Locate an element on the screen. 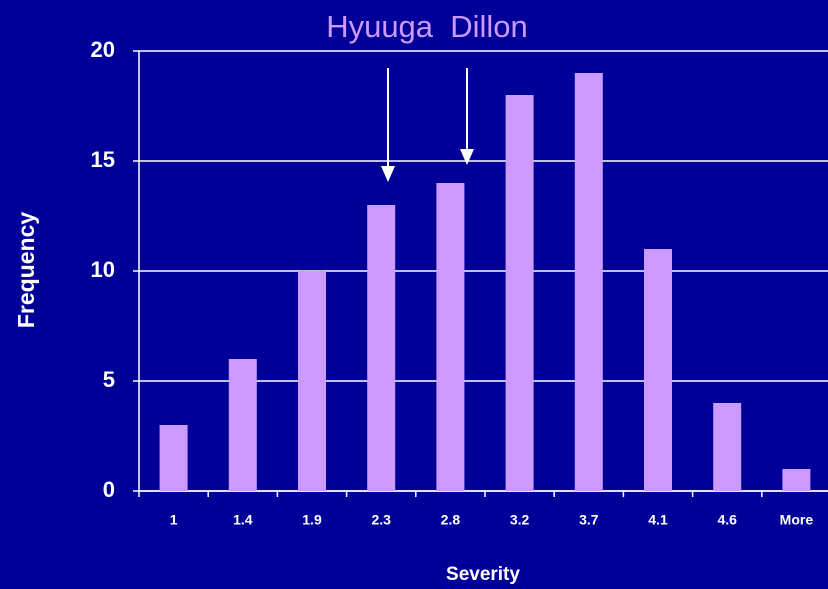 This screenshot has width=828, height=589. x-tick-label: 1.4 is located at coordinates (243, 520).